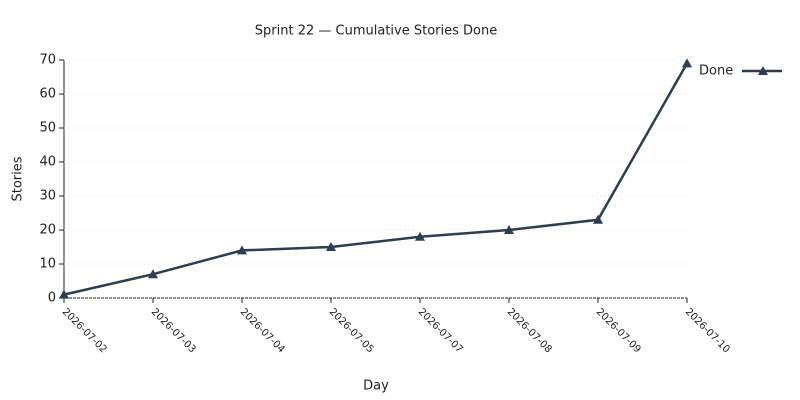 This screenshot has width=800, height=400. What do you see at coordinates (52, 298) in the screenshot?
I see `y-tick-label: 0` at bounding box center [52, 298].